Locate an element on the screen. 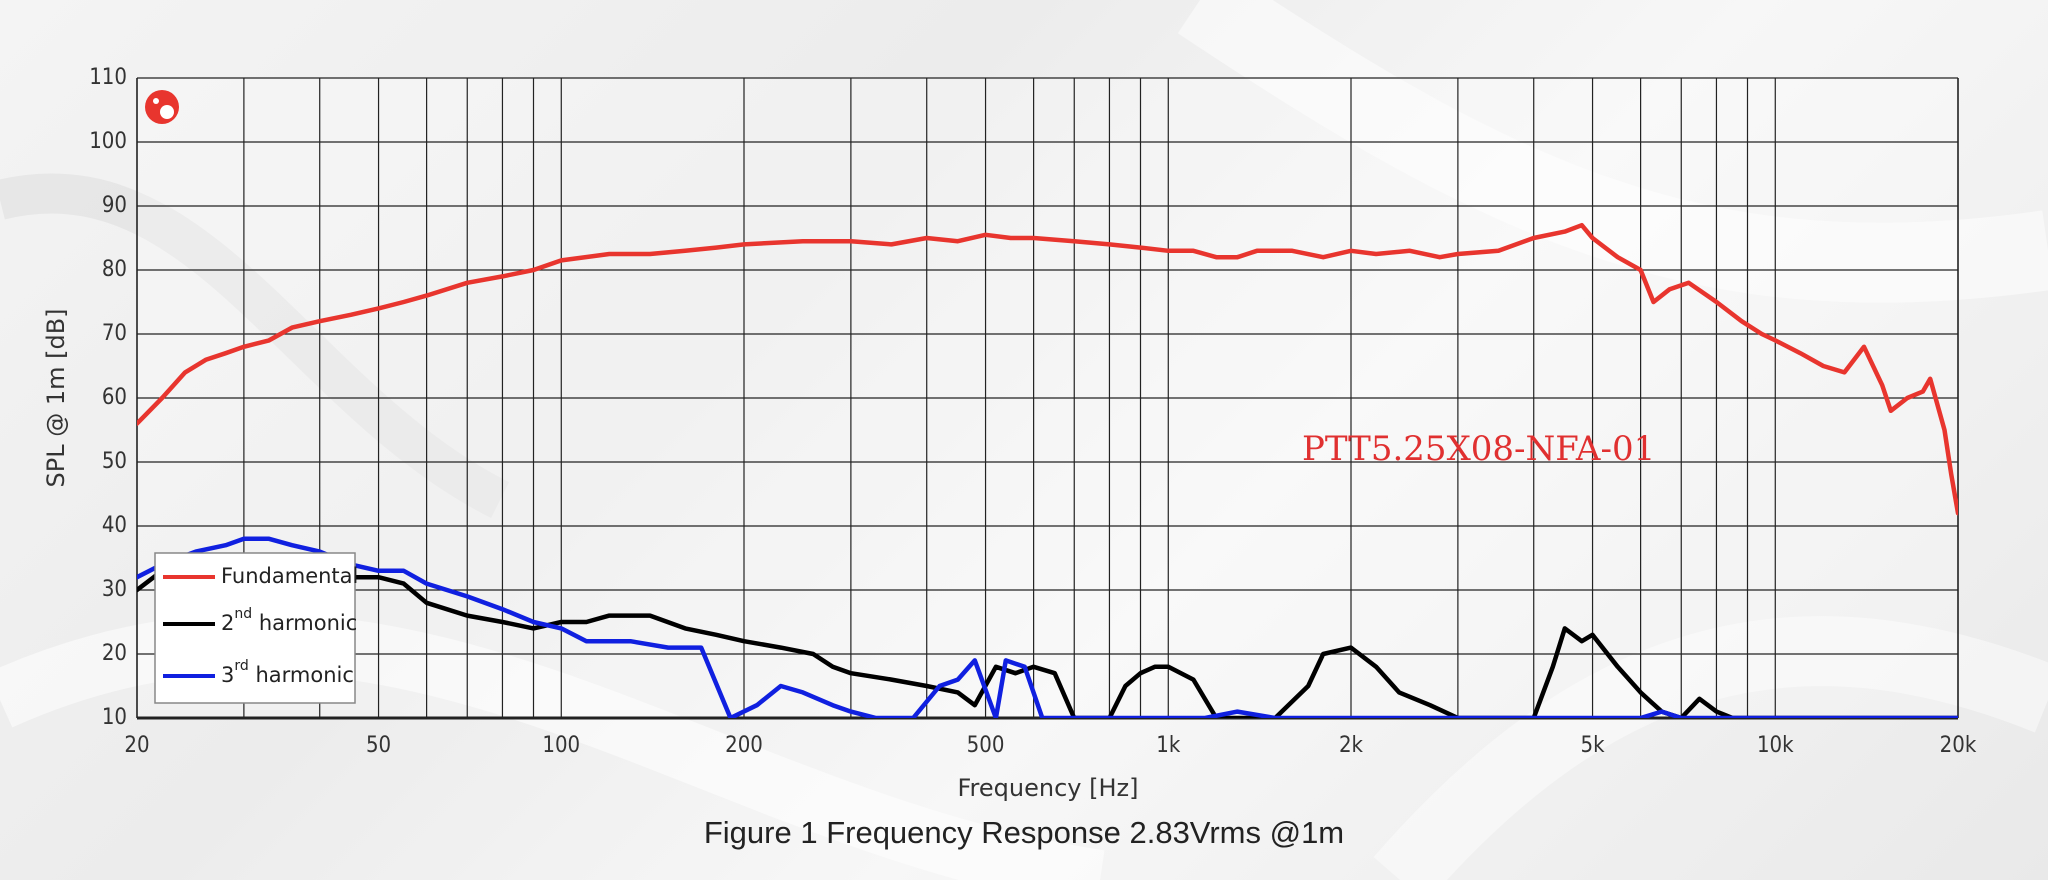  y-tick-label: 30 is located at coordinates (114, 589).